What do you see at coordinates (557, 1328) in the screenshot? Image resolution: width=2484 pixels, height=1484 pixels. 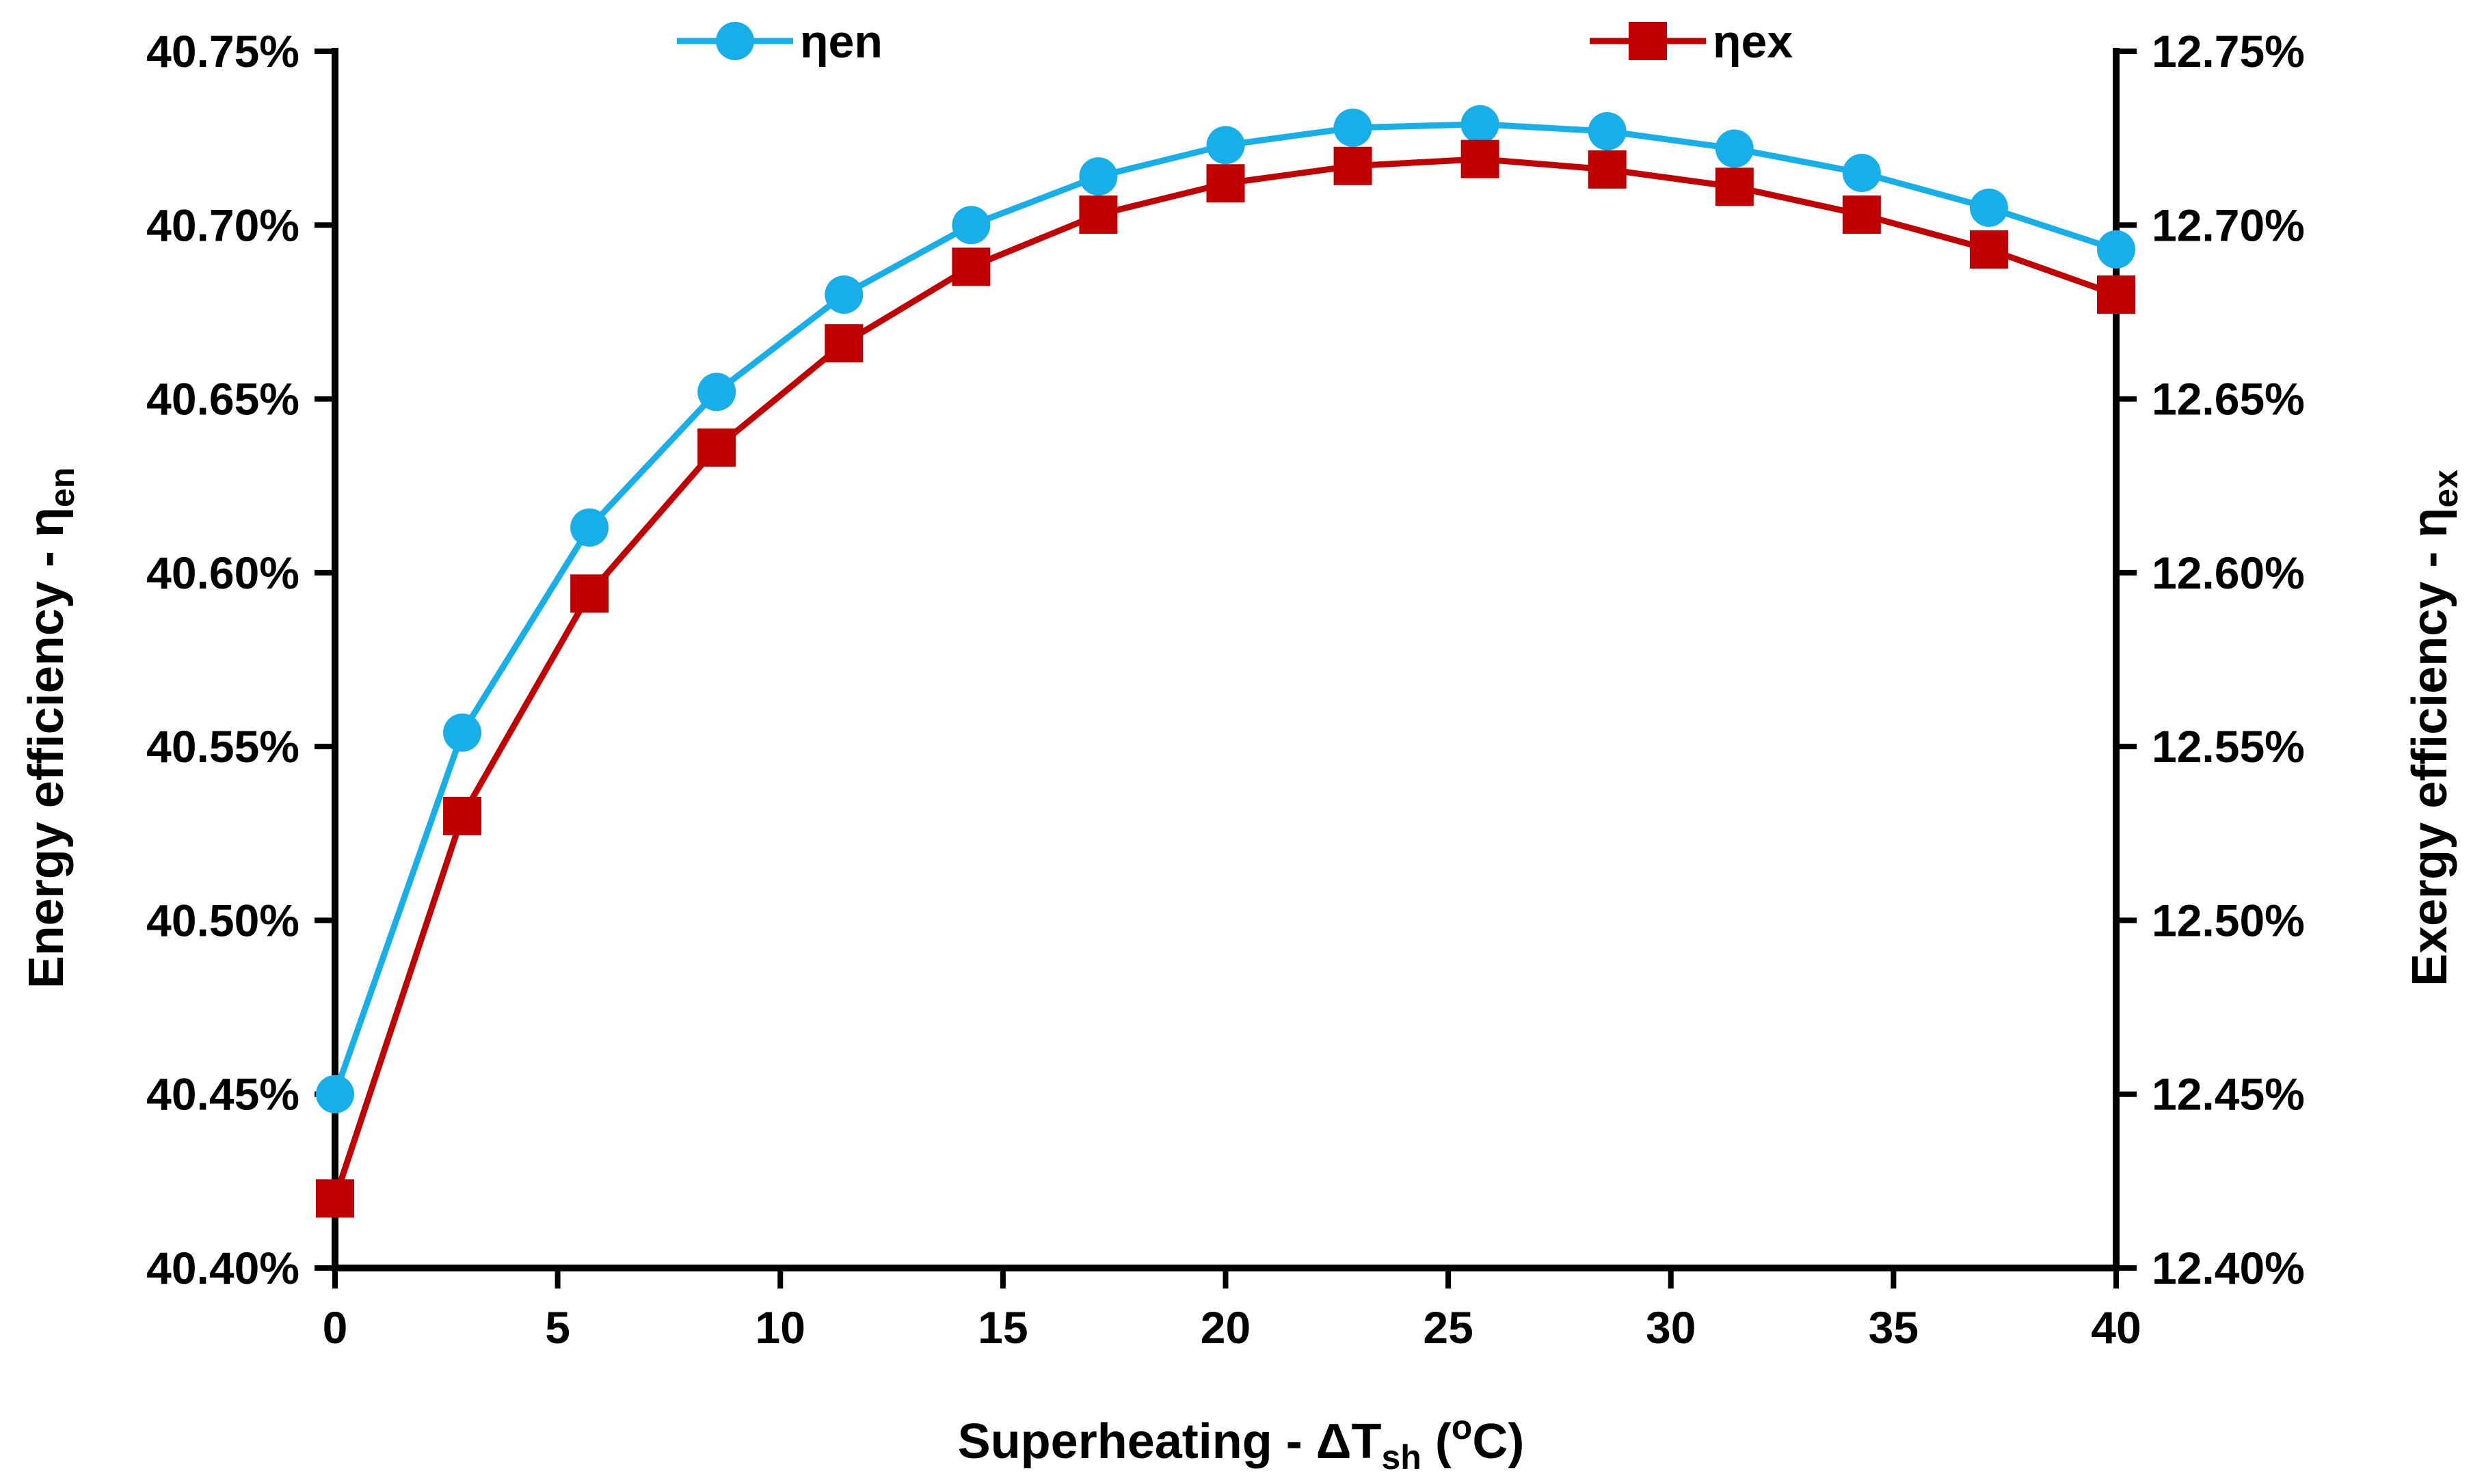 I see `x-tick-label: 5` at bounding box center [557, 1328].